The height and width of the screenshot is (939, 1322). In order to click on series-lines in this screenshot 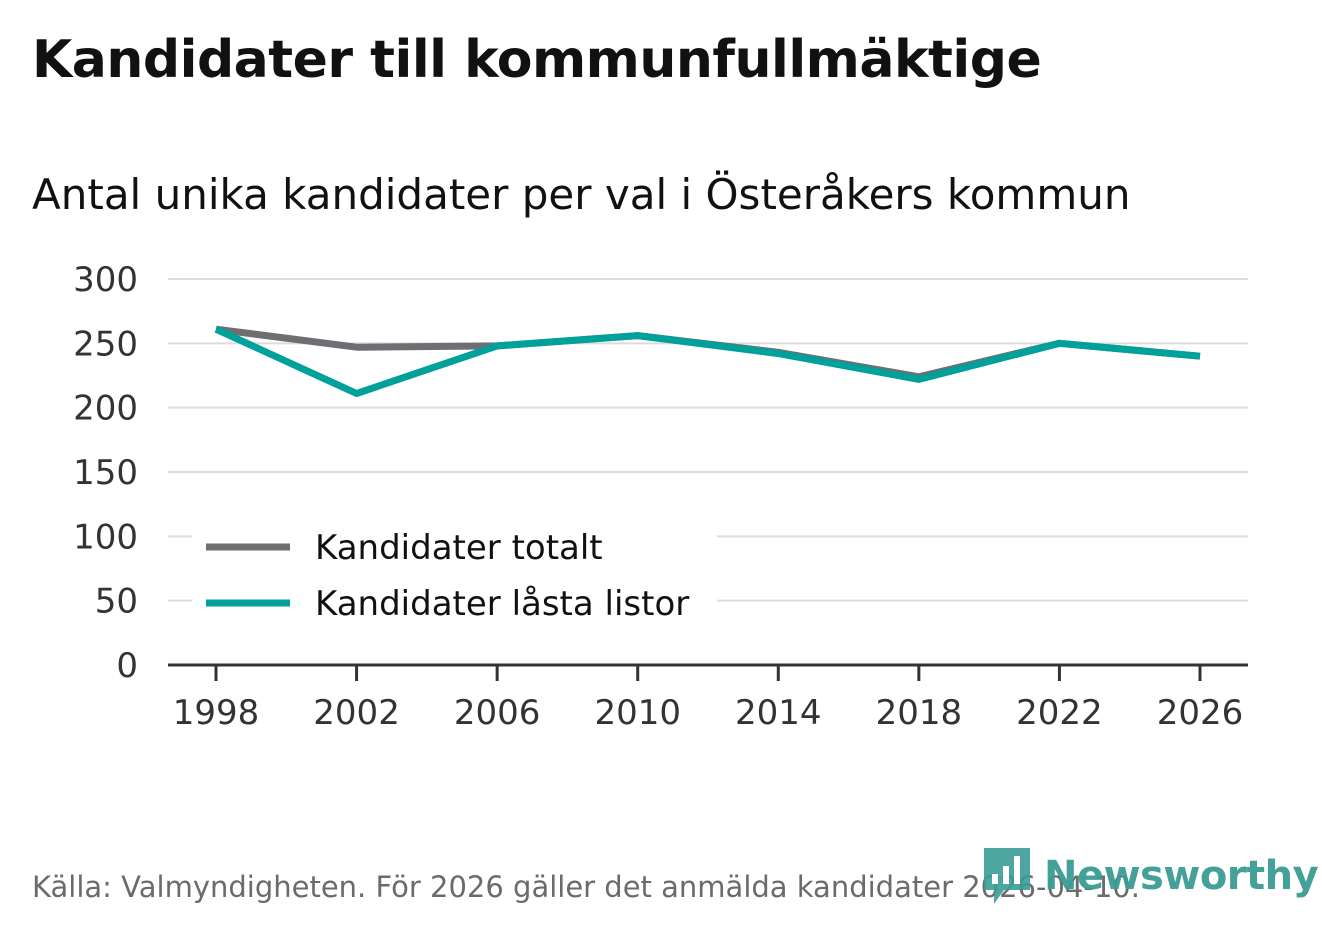, I will do `click(707, 361)`.